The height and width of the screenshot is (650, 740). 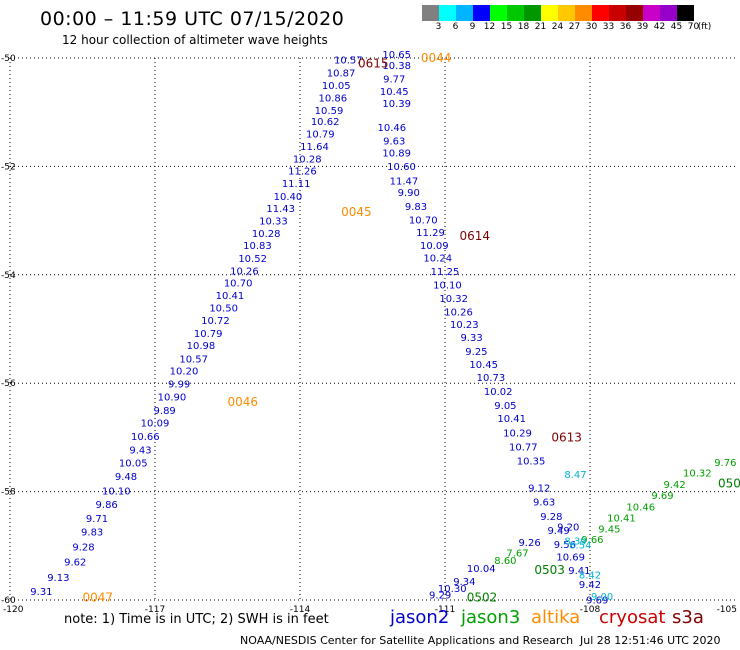 I want to click on lon-tick-label: -105, so click(x=727, y=610).